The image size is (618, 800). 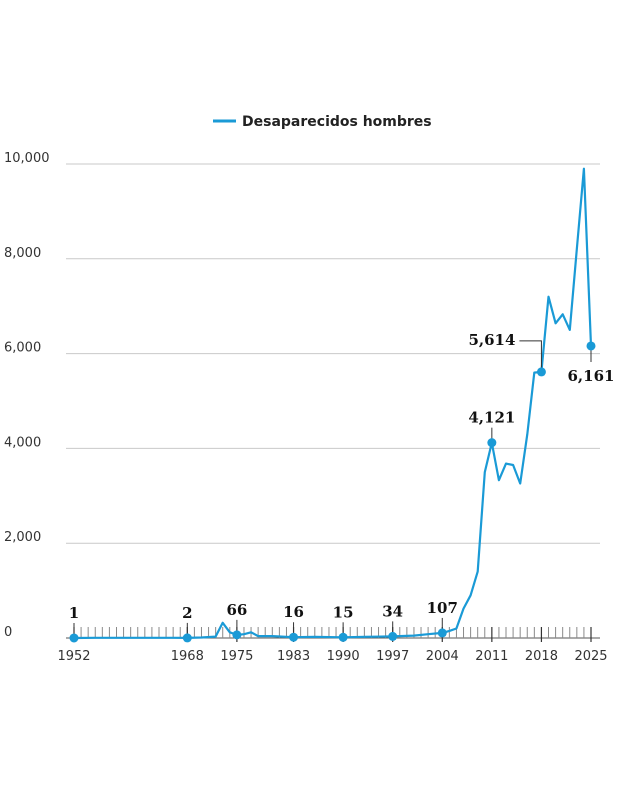 What do you see at coordinates (187, 613) in the screenshot?
I see `data-label: 2` at bounding box center [187, 613].